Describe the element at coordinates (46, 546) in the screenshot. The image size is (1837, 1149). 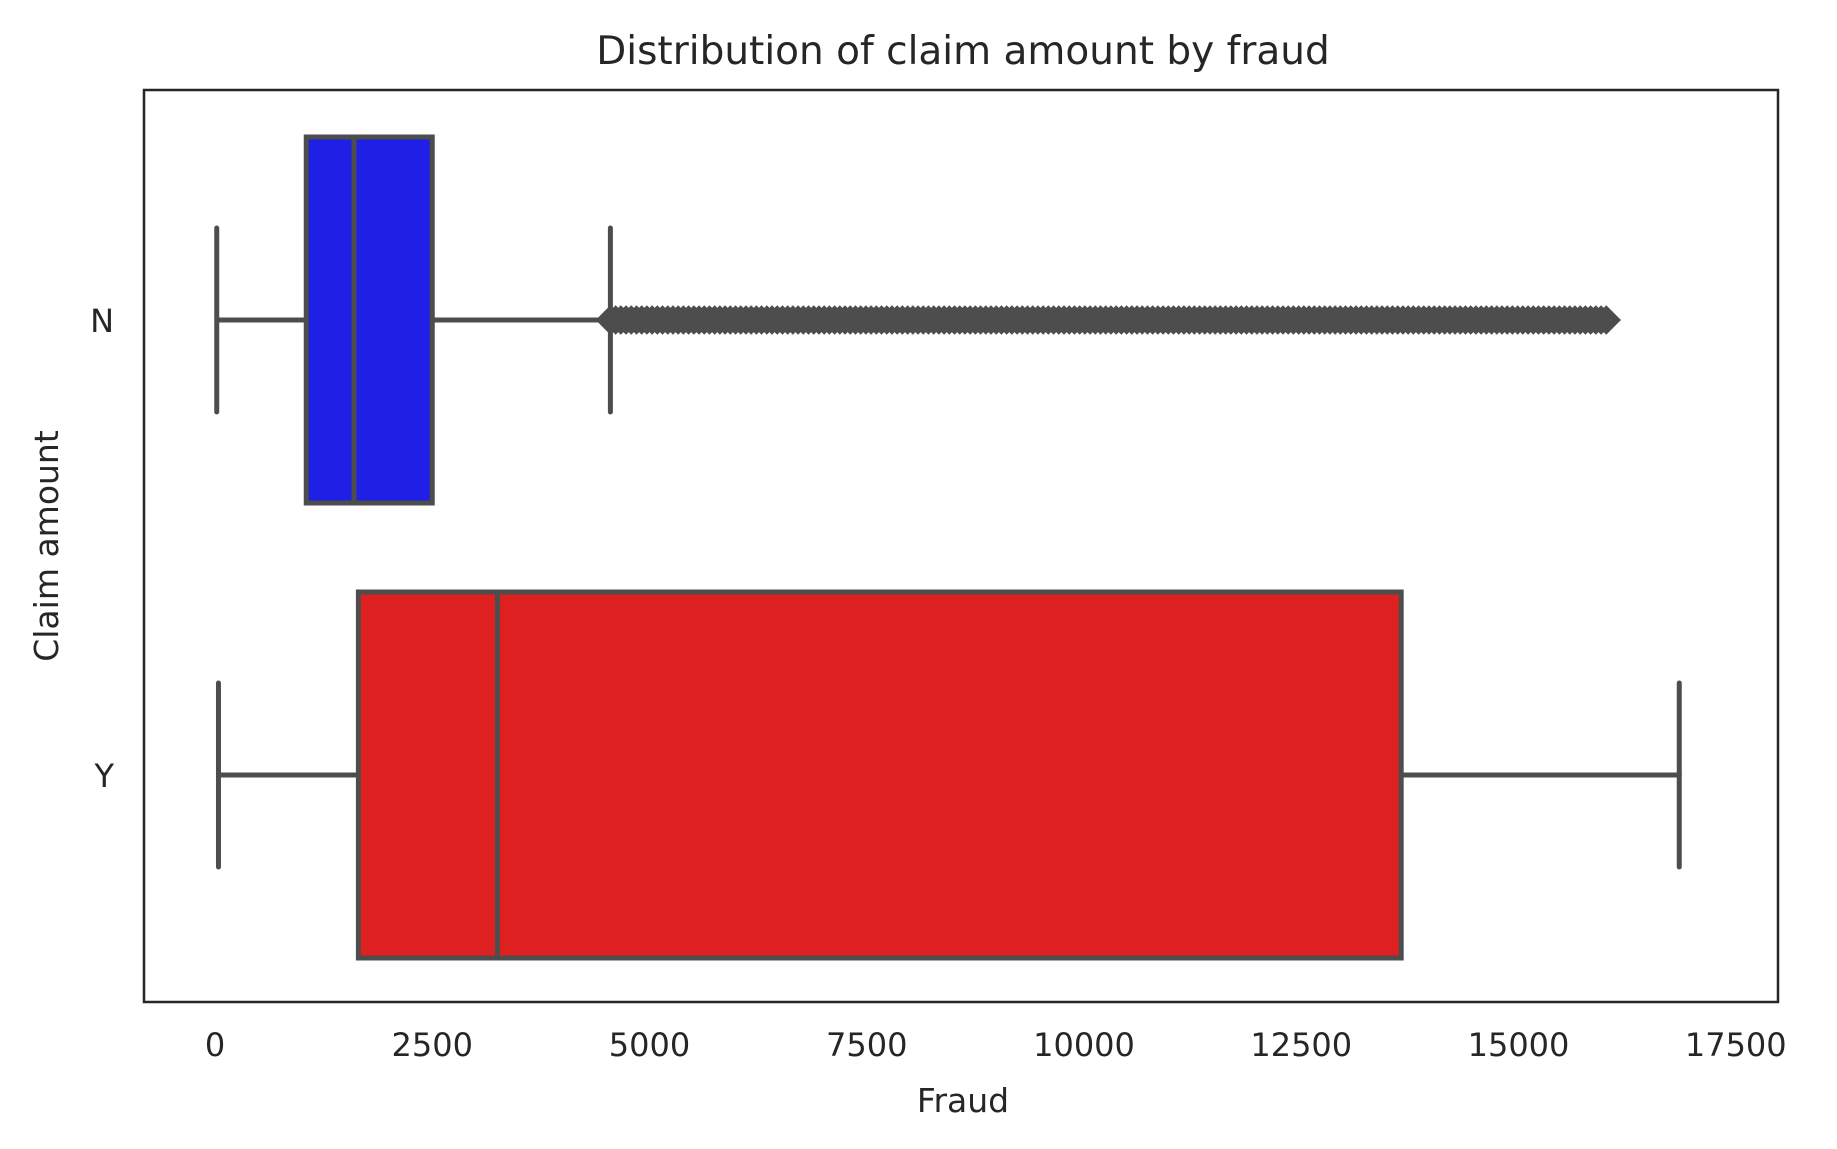
I see `y-axis-label: Claim amount` at that location.